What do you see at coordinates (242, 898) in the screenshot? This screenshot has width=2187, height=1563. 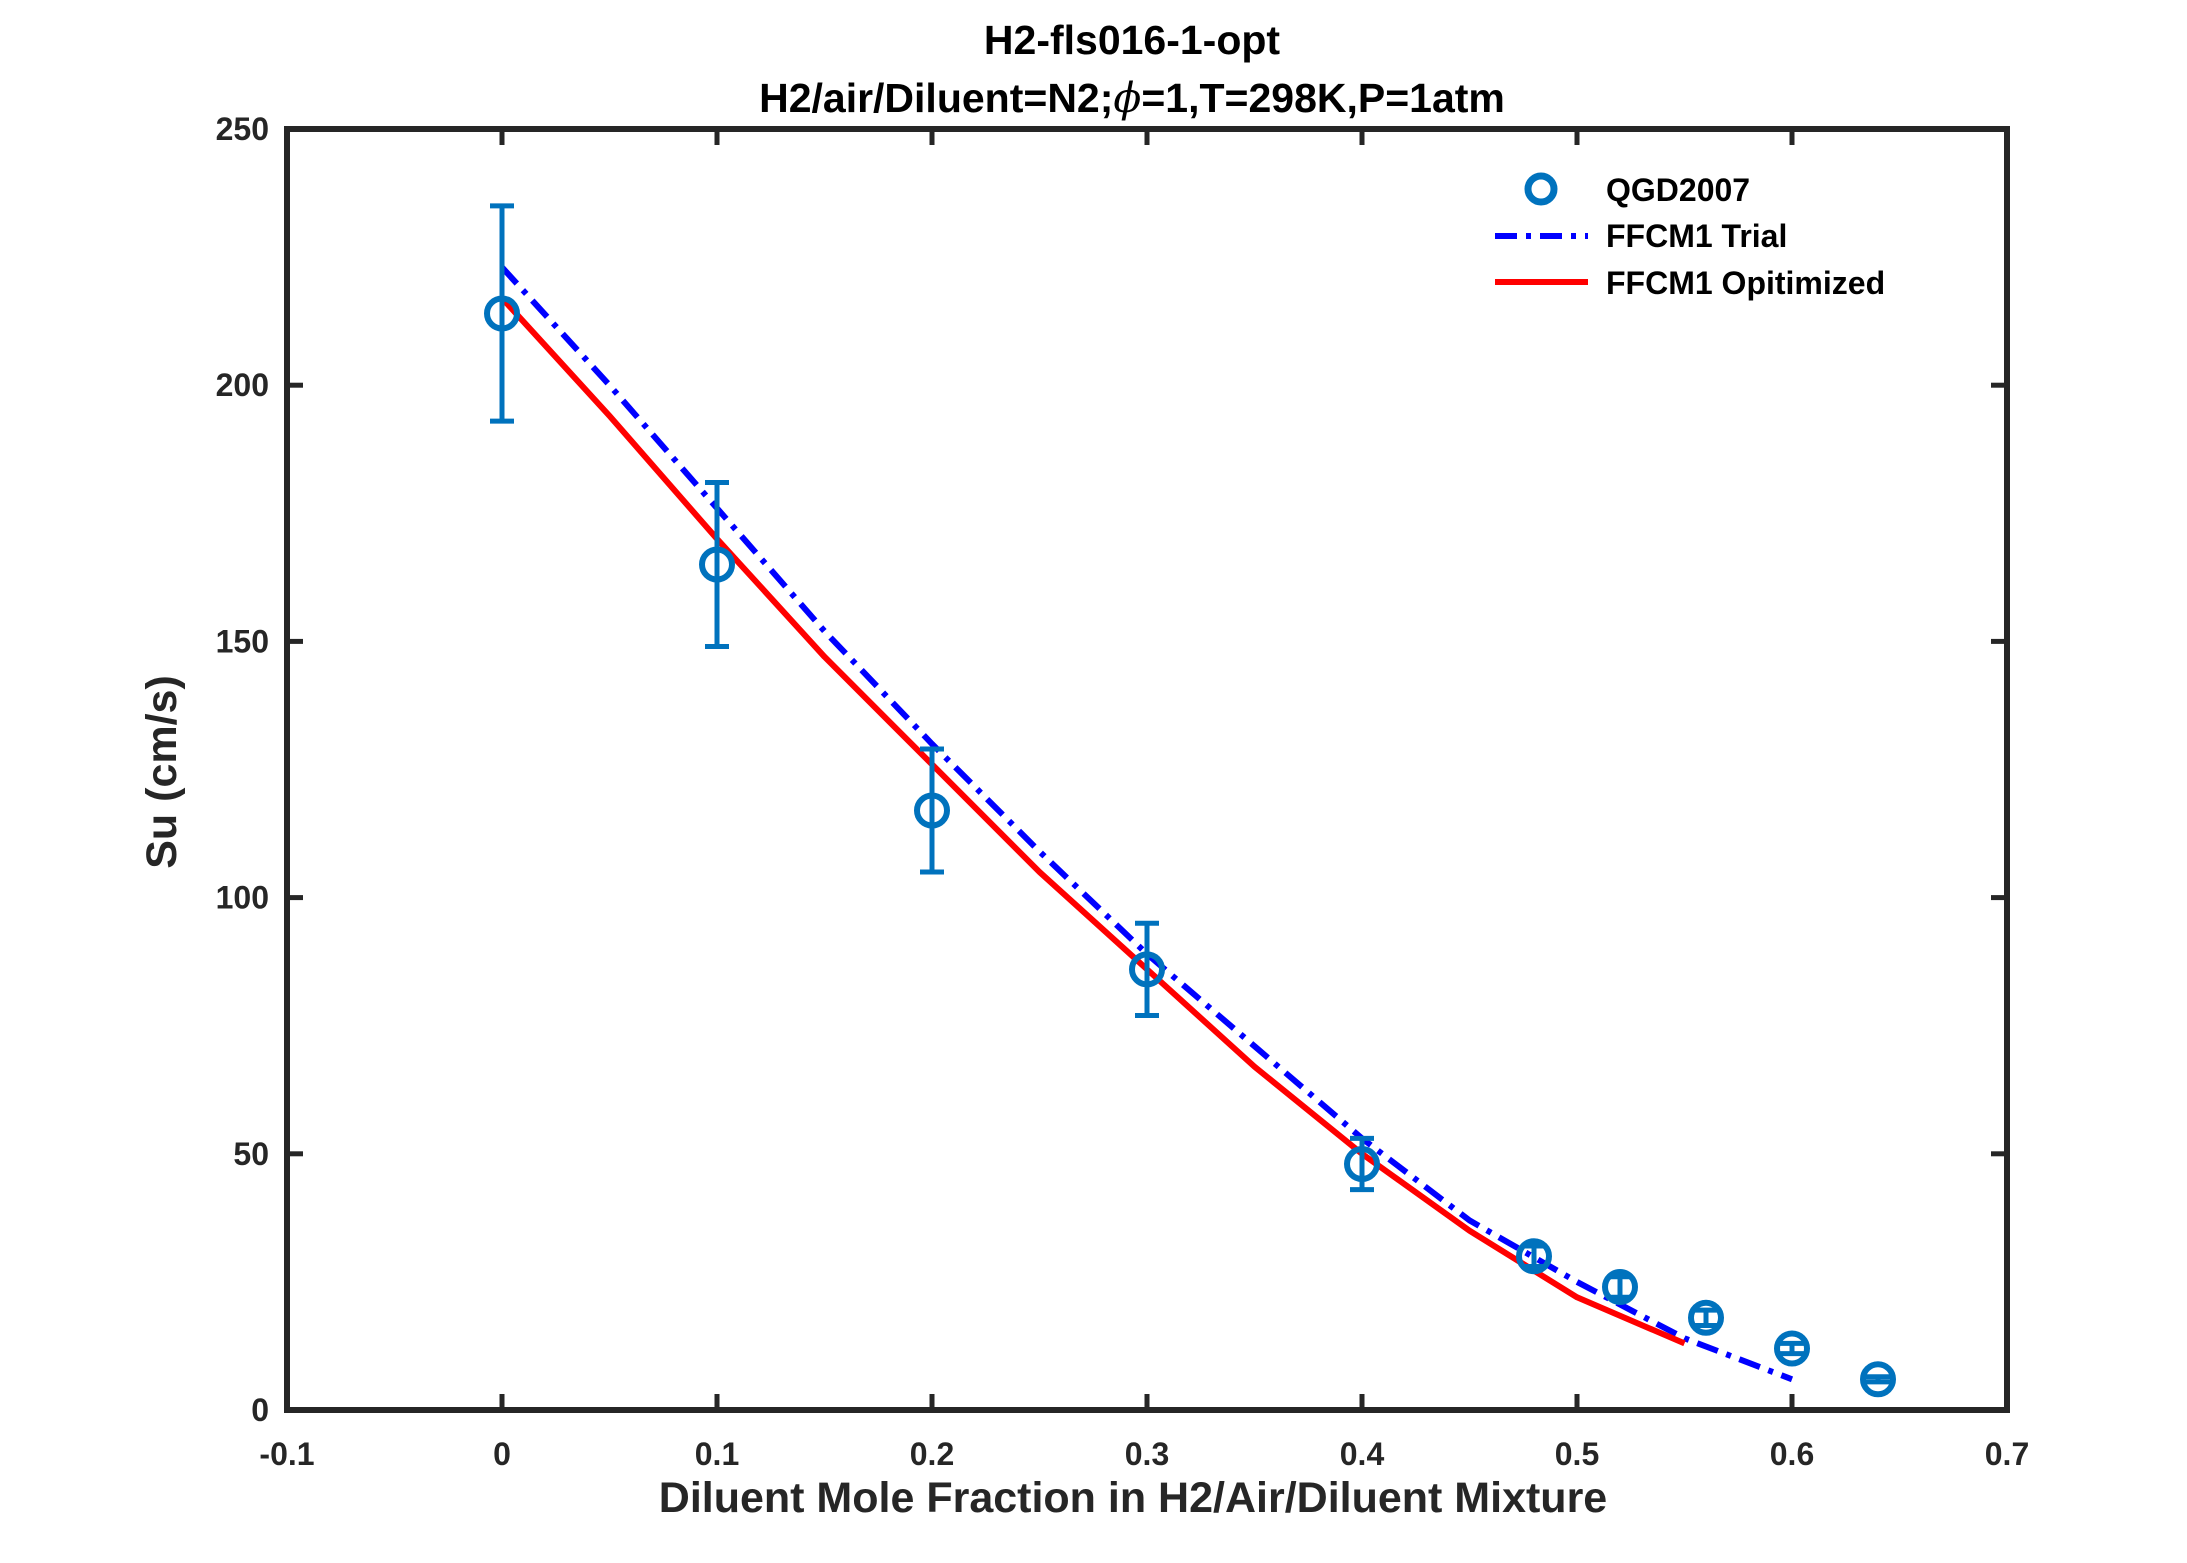 I see `y-tick-label: 100` at bounding box center [242, 898].